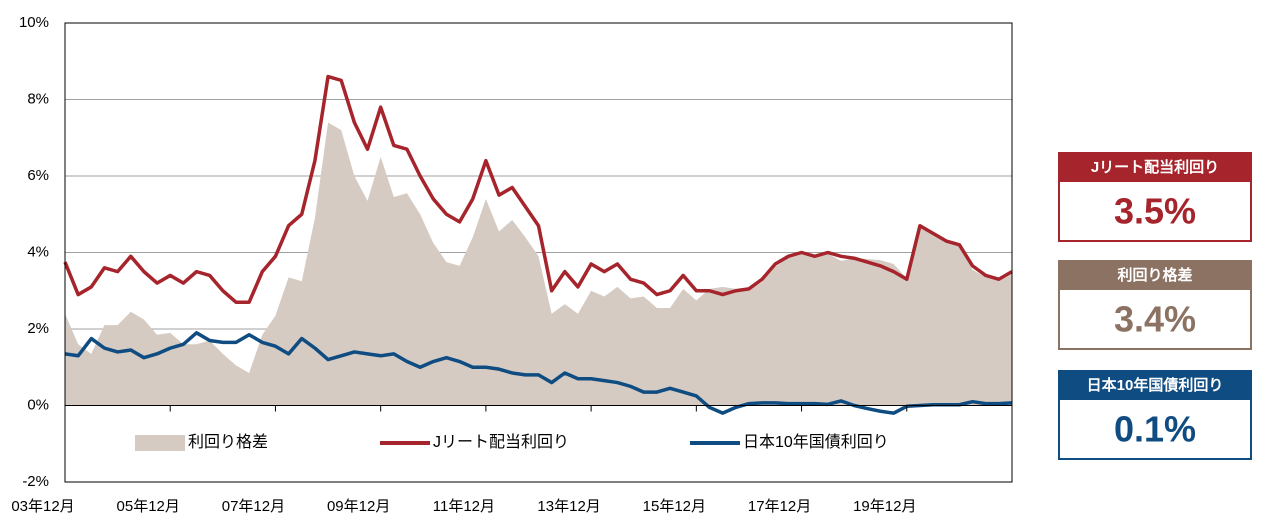  I want to click on legend-label: 日本10年国債利回り, so click(816, 442).